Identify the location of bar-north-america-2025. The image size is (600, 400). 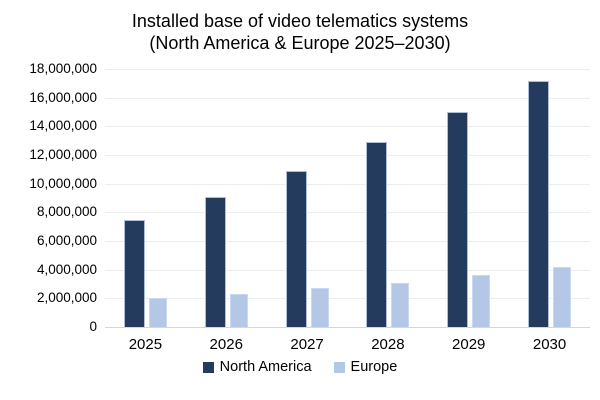
(134, 273).